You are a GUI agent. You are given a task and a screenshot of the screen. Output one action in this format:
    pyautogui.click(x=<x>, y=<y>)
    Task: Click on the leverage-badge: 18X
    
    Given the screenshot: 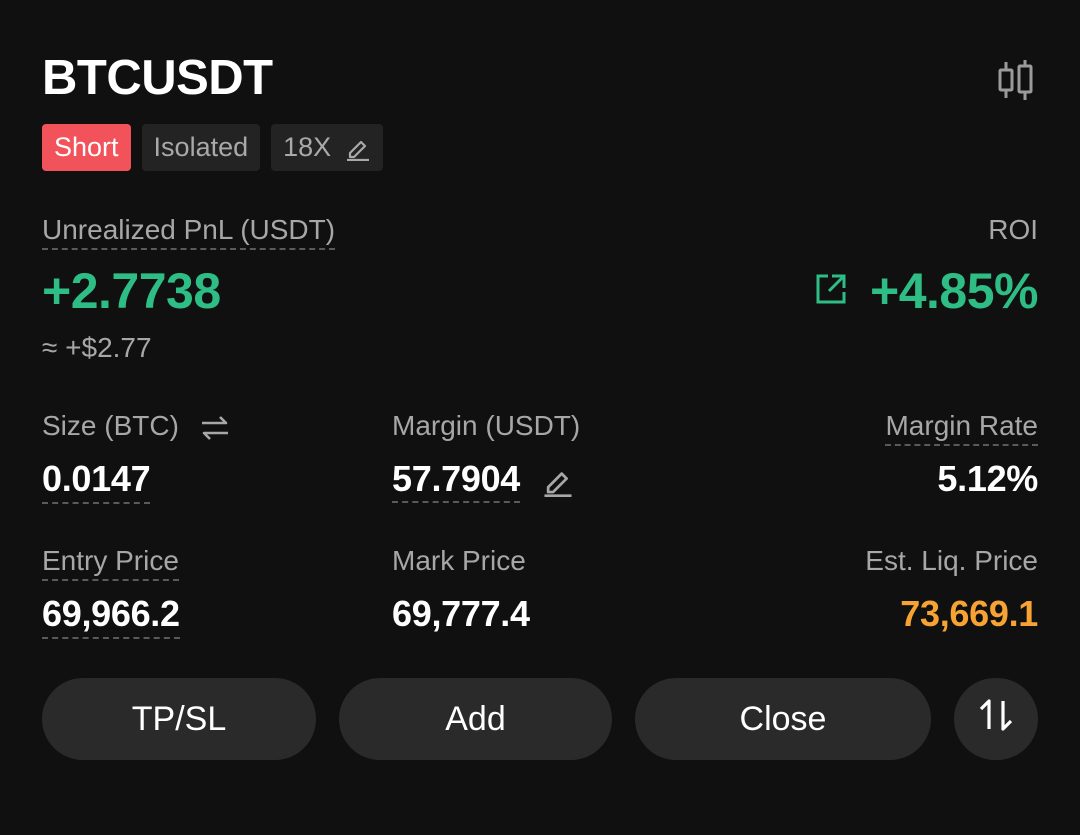 What is the action you would take?
    pyautogui.click(x=327, y=147)
    